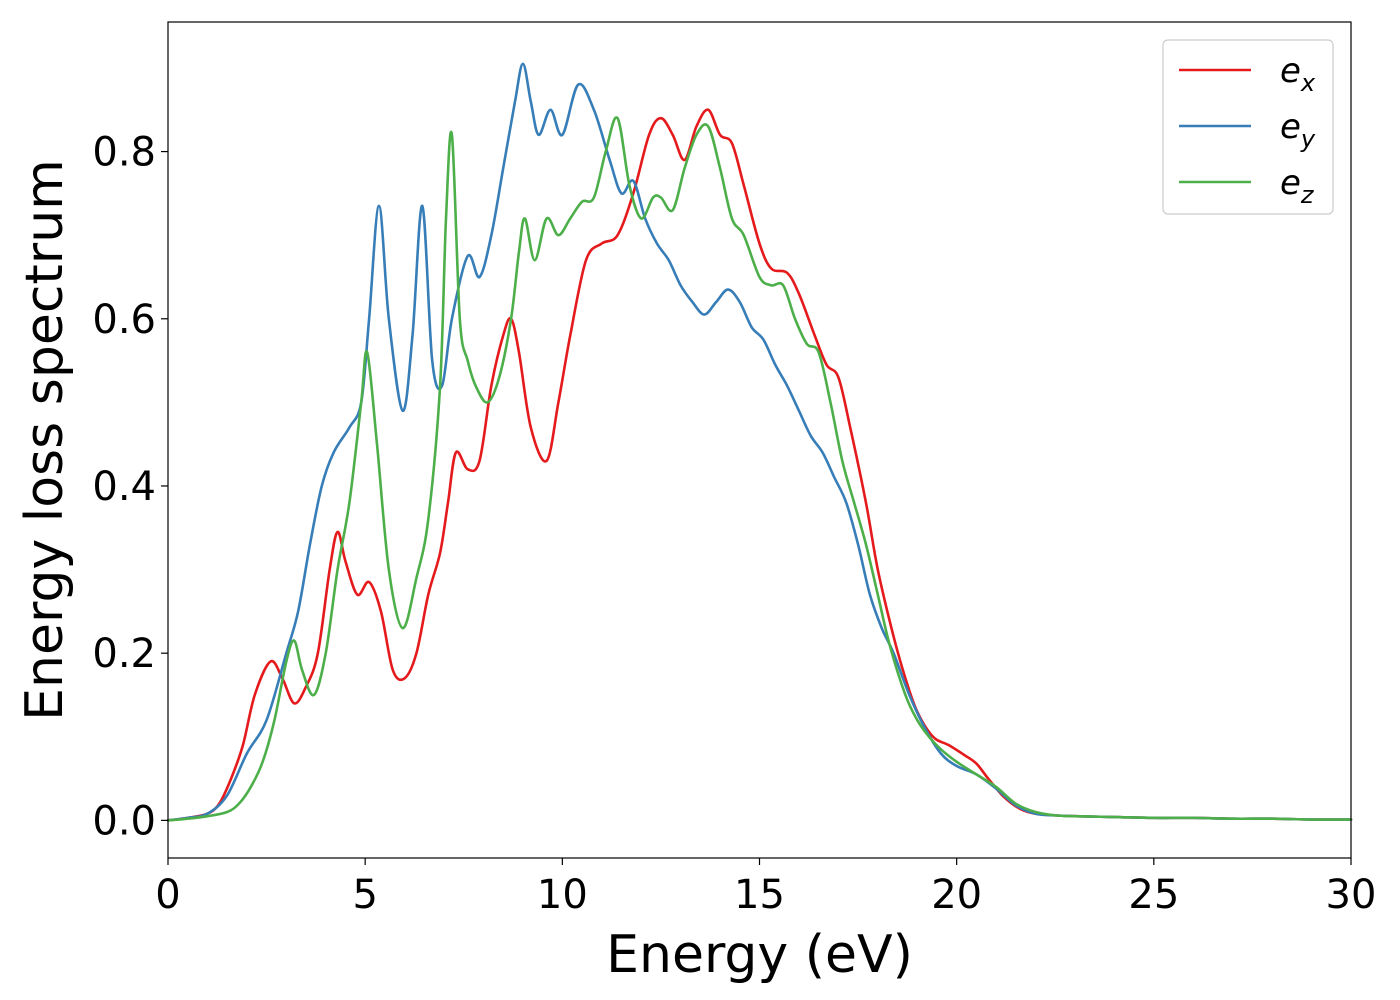 Image resolution: width=1400 pixels, height=1000 pixels. Describe the element at coordinates (124, 487) in the screenshot. I see `y-tick-label: 0.4` at that location.